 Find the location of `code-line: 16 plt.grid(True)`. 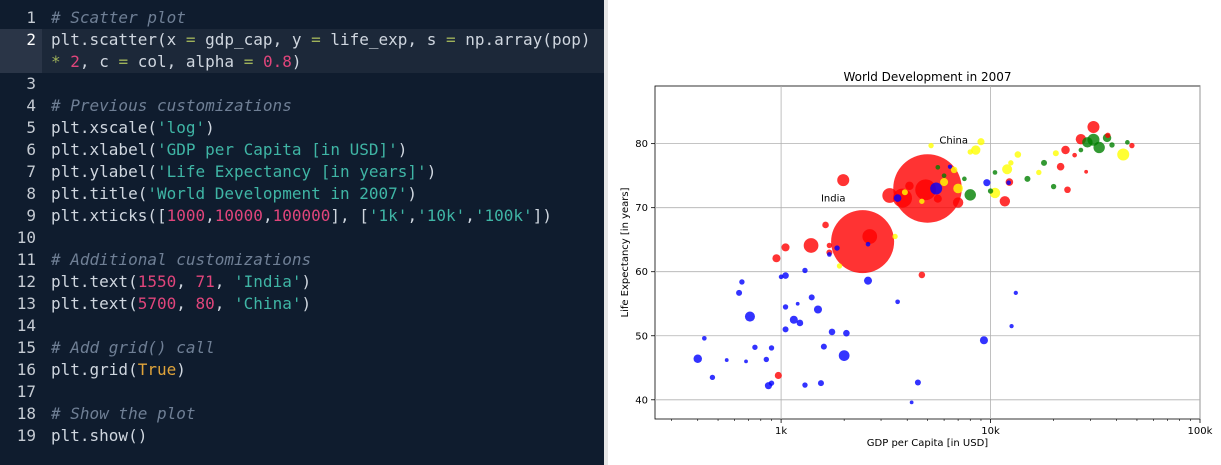

code-line: 16 plt.grid(True) is located at coordinates (302, 370).